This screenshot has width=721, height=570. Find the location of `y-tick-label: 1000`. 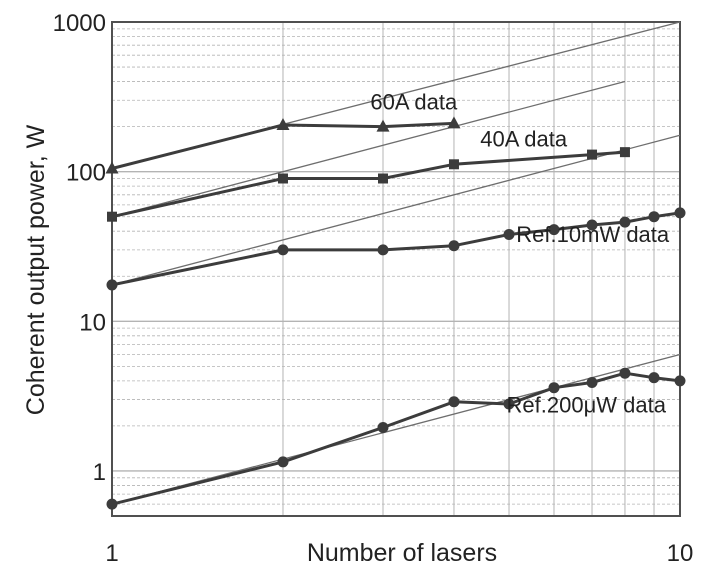

y-tick-label: 1000 is located at coordinates (79, 23).